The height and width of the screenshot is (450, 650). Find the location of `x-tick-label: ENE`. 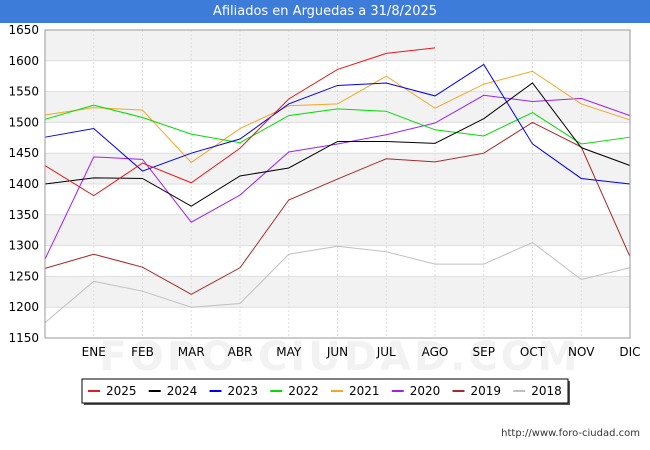

x-tick-label: ENE is located at coordinates (94, 352).